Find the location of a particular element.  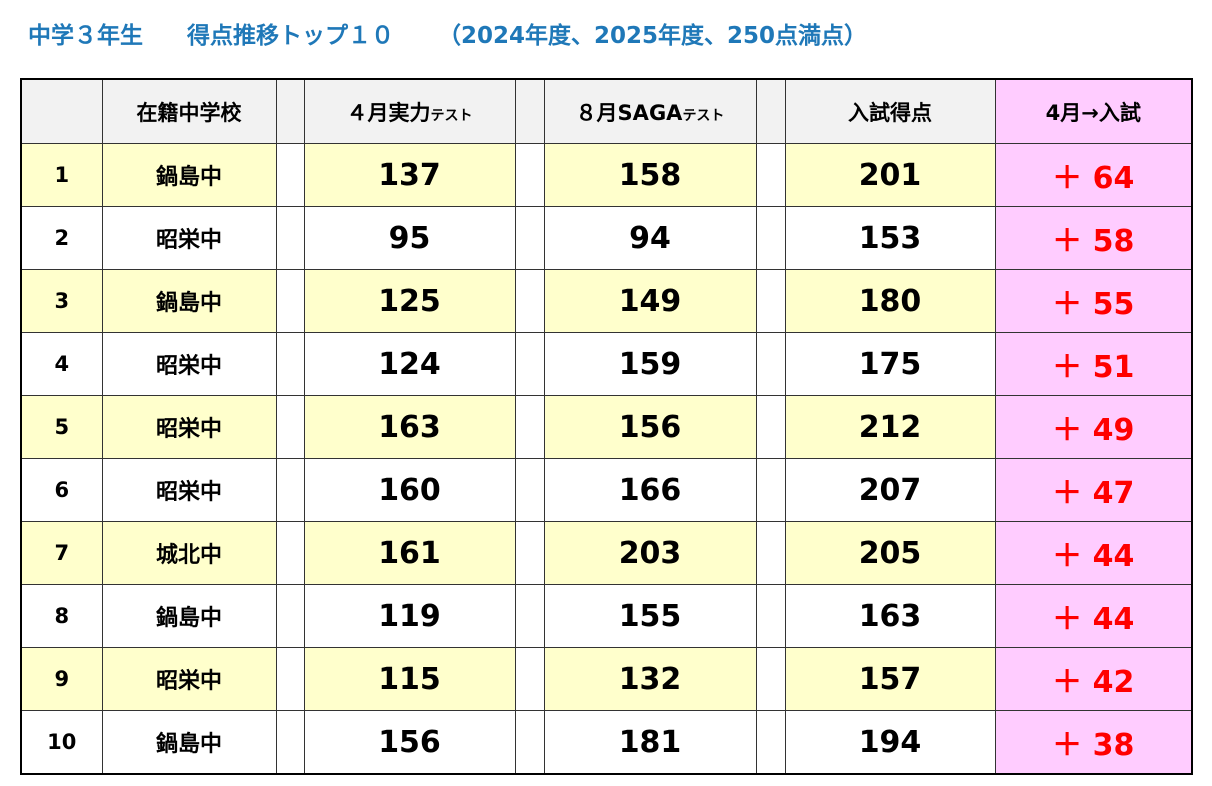

cell: 149 is located at coordinates (650, 301).